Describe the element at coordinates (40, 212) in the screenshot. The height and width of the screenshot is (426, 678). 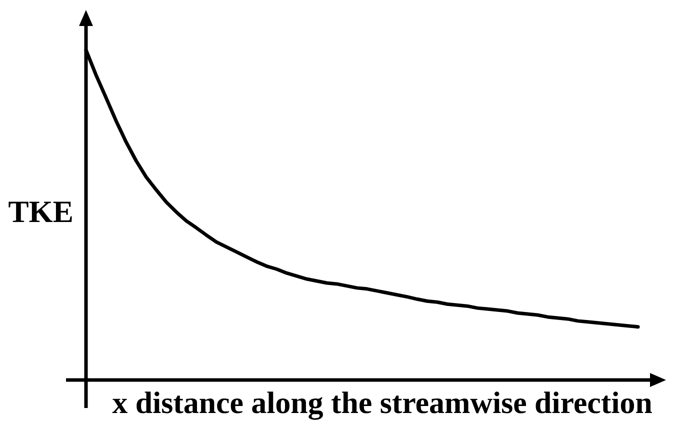
I see `y-axis-title: TKE` at that location.